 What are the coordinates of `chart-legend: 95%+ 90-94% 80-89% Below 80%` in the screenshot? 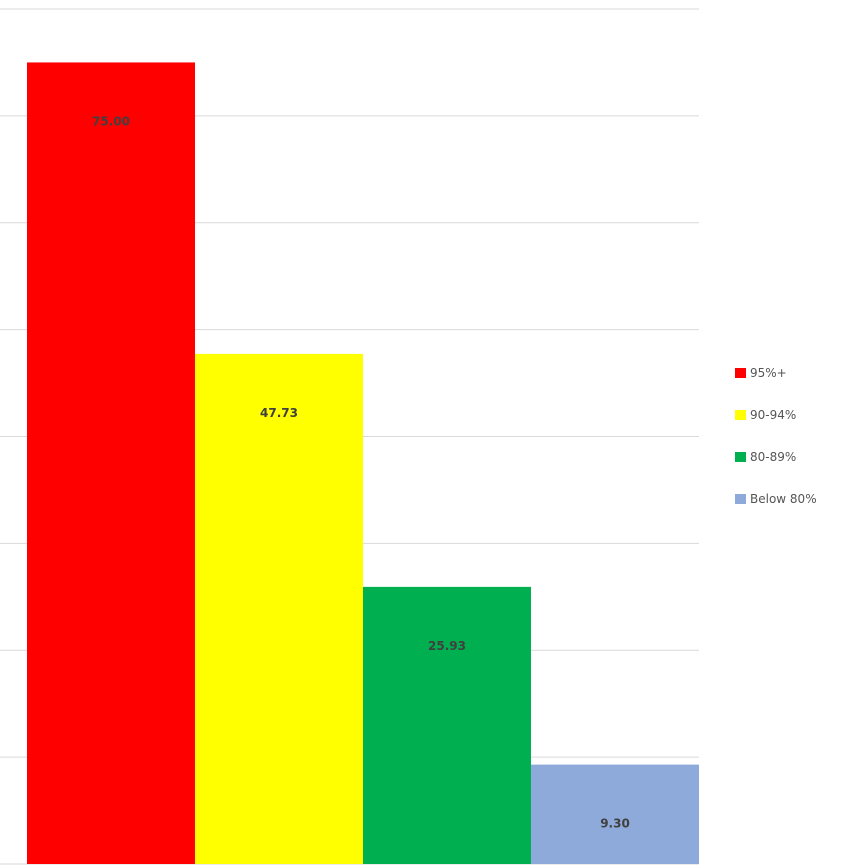 It's located at (797, 447).